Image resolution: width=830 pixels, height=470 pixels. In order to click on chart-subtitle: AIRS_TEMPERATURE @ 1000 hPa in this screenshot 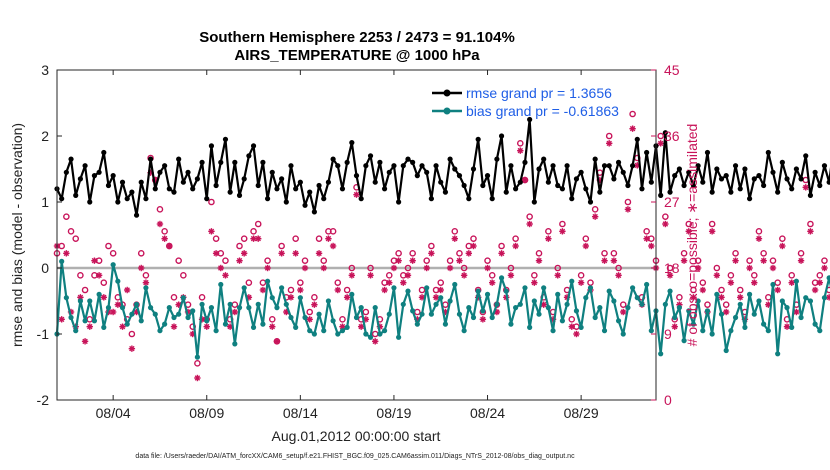, I will do `click(357, 55)`.